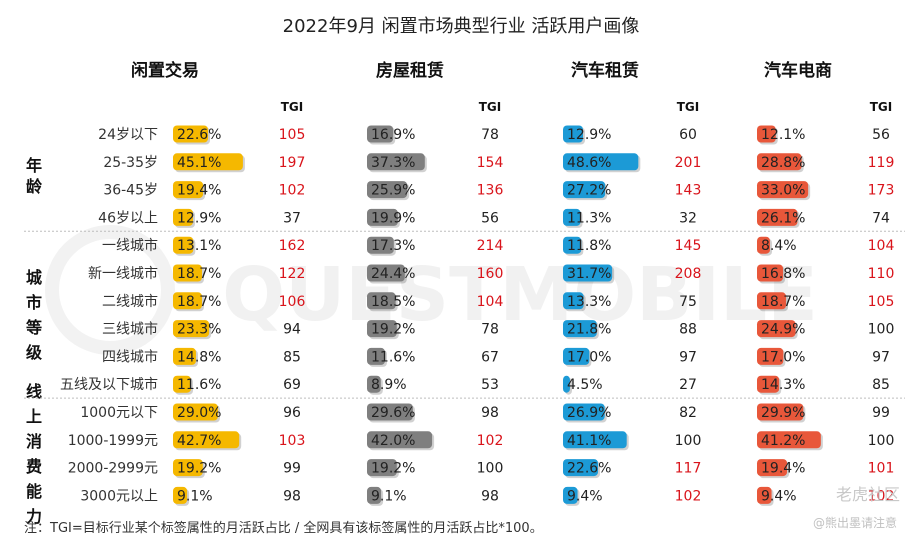 This screenshot has width=923, height=545. Describe the element at coordinates (199, 135) in the screenshot. I see `percent-label: 22.6%` at that location.